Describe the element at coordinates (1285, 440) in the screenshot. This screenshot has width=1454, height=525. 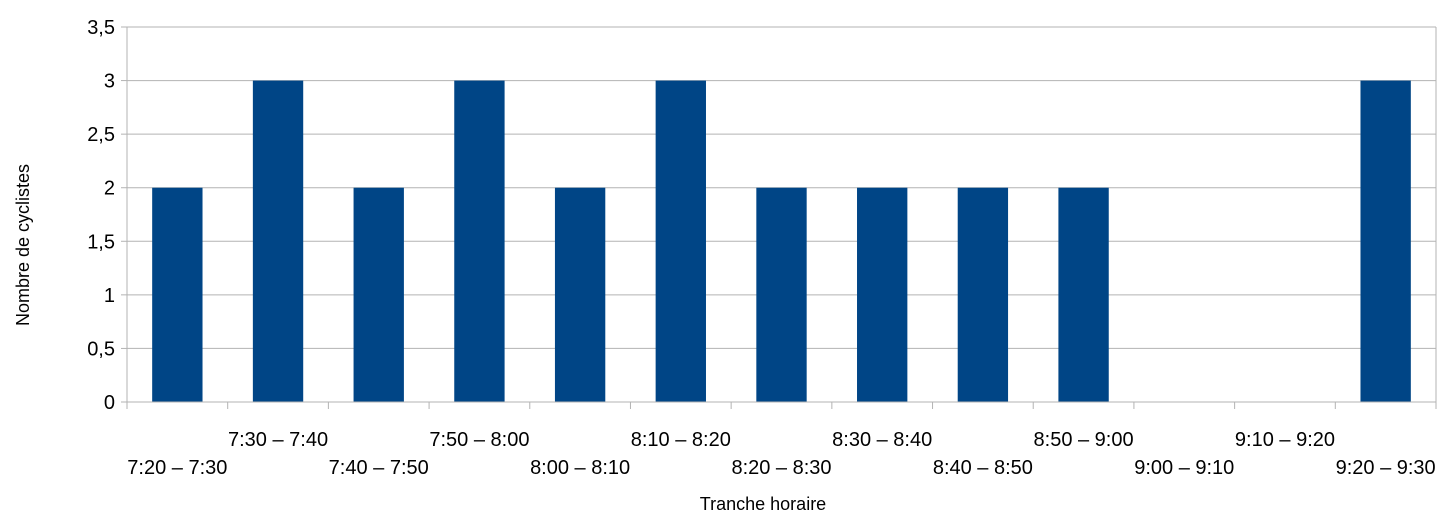
I see `x-tick-label: 9:10 – 9:20` at that location.